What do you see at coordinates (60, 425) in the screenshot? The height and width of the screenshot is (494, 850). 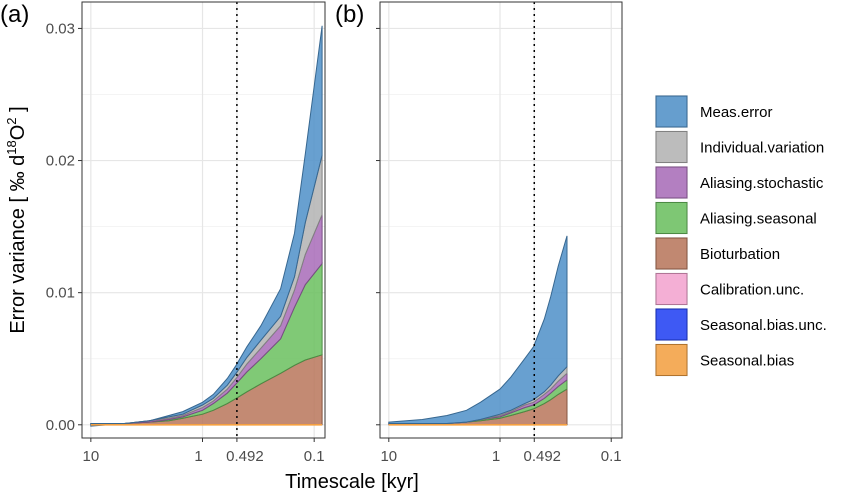 I see `y-tick-label: 0.00` at bounding box center [60, 425].